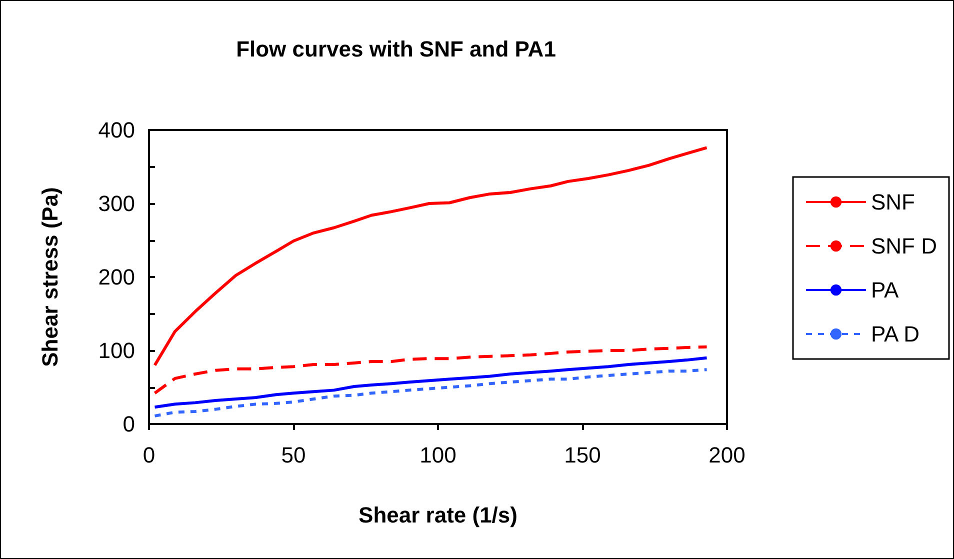  I want to click on legend-label: SNF D, so click(904, 246).